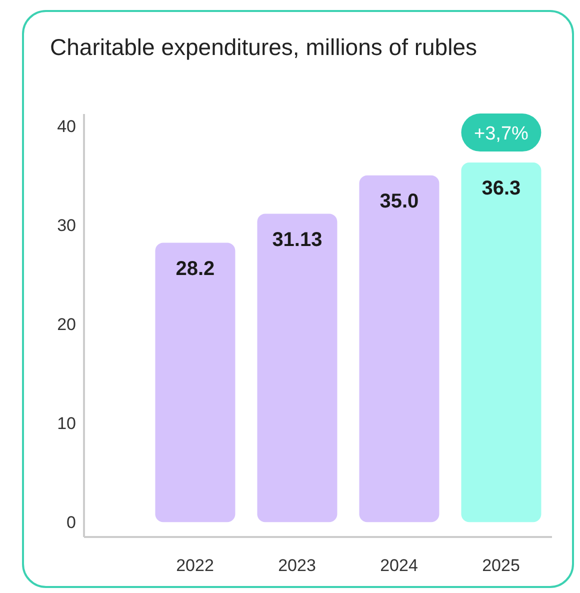 This screenshot has height=593, width=580. I want to click on data-label: 36.3, so click(501, 189).